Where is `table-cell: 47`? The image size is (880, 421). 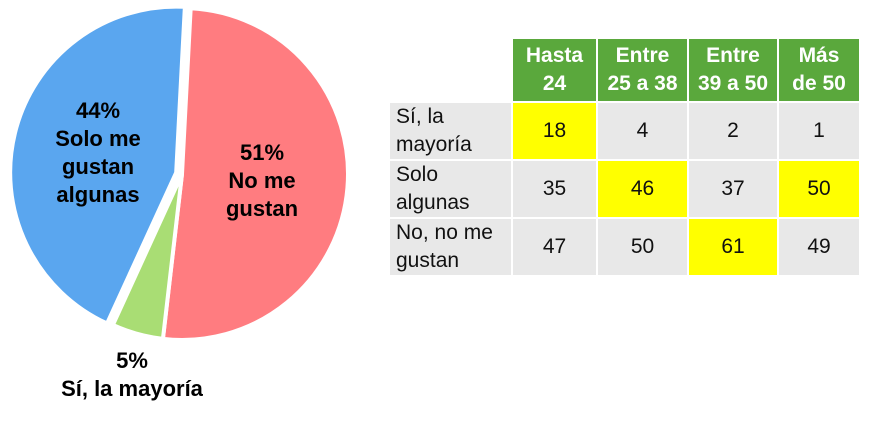
table-cell: 47 is located at coordinates (554, 247).